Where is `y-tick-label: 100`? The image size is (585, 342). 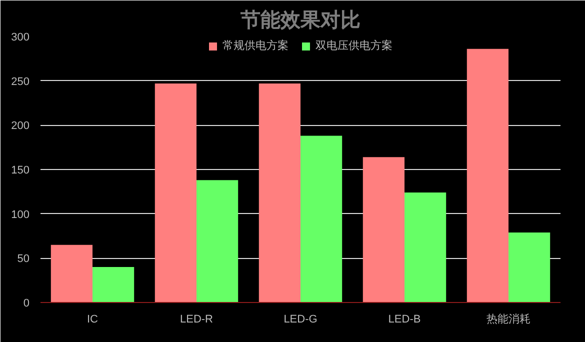
y-tick-label: 100 is located at coordinates (20, 214).